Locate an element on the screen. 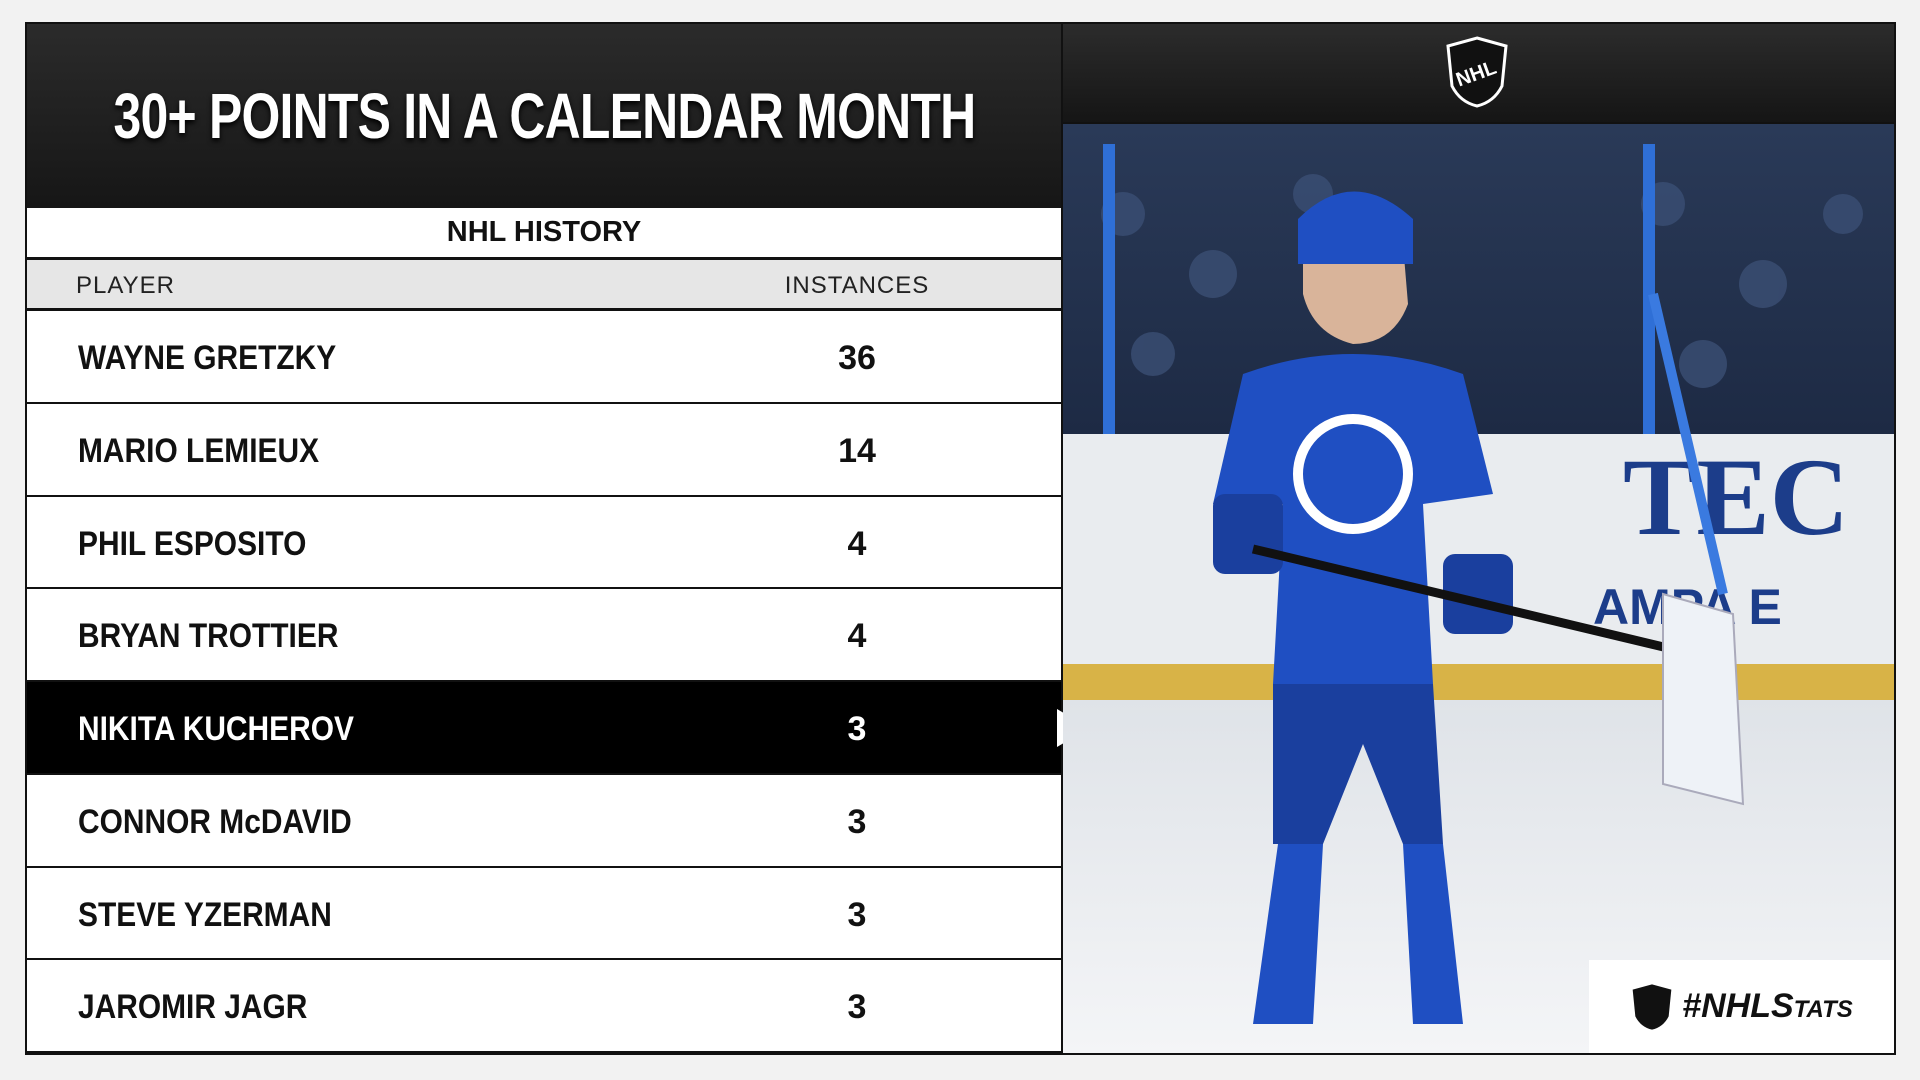 This screenshot has height=1080, width=1920. player-name: BRYAN TROTTIER is located at coordinates (208, 636).